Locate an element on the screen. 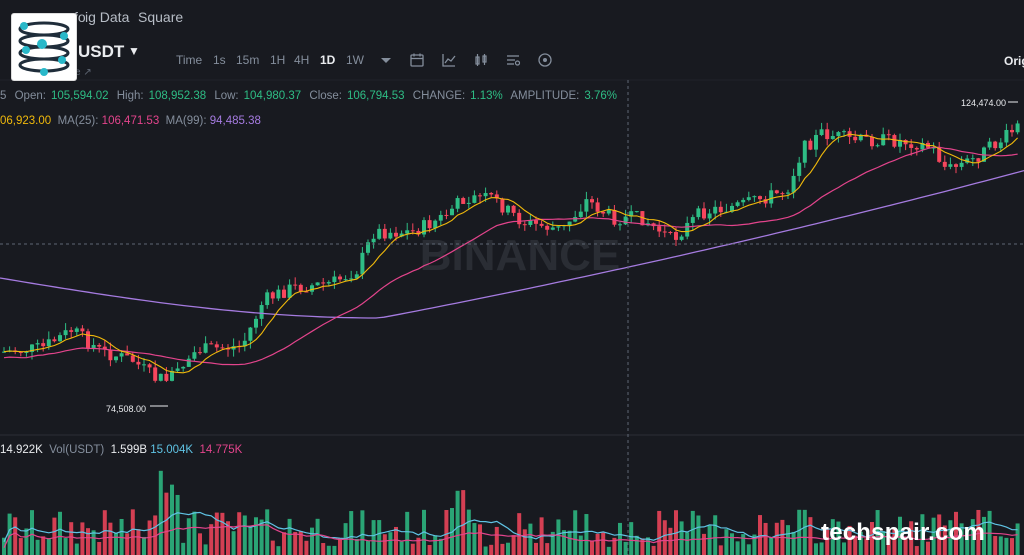 The width and height of the screenshot is (1024, 555). ma99-value: 94,485.38 is located at coordinates (235, 121).